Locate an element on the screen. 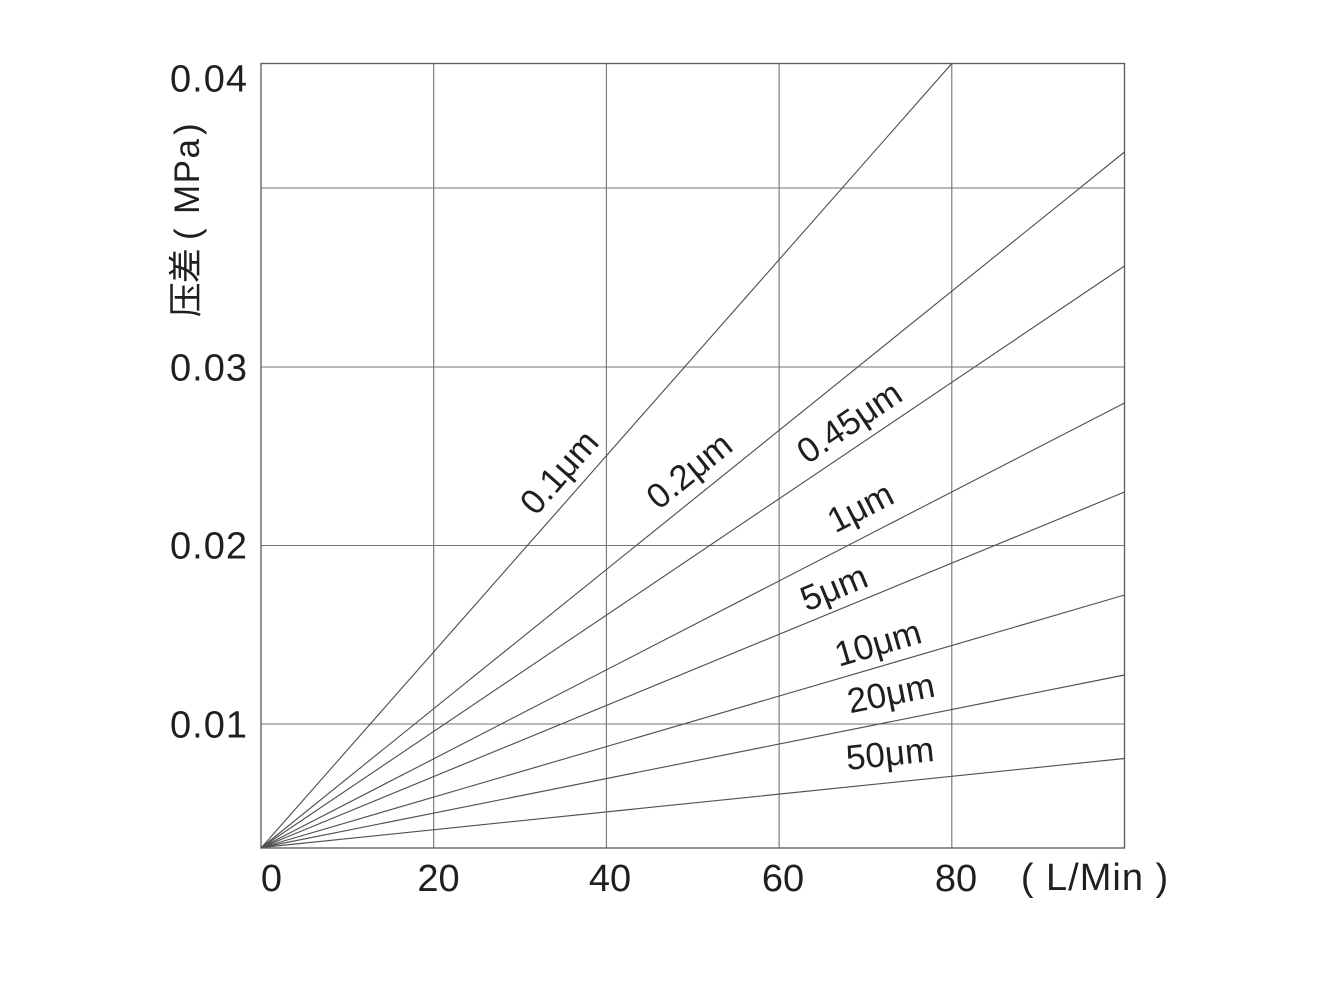 The height and width of the screenshot is (998, 1338). svg-text: 0.02 is located at coordinates (209, 547).